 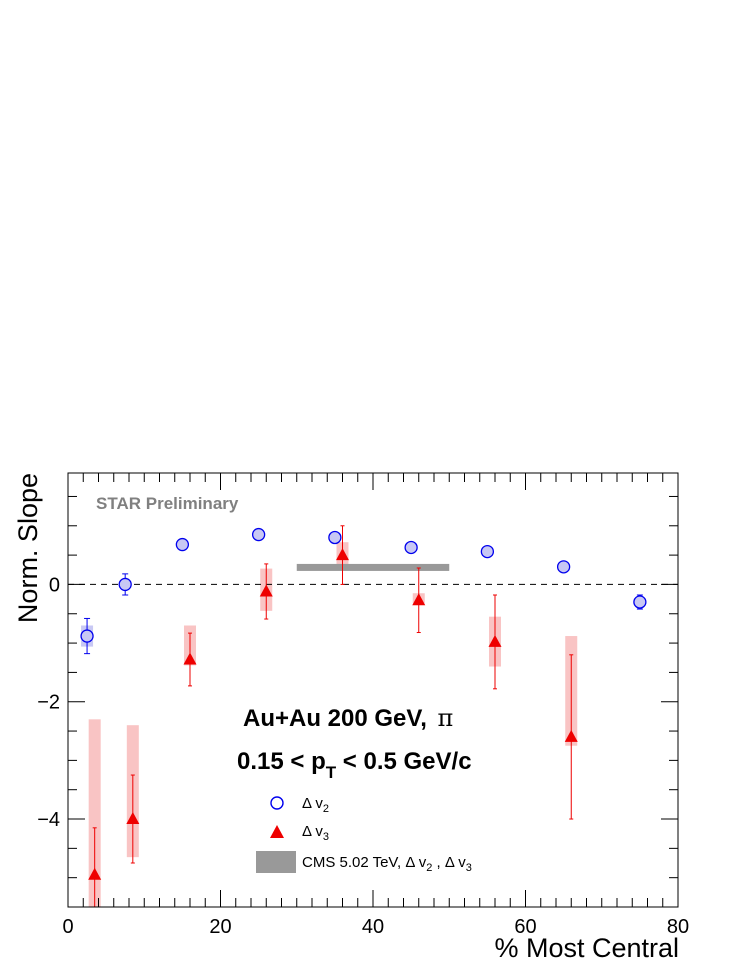 What do you see at coordinates (67, 927) in the screenshot?
I see `x-tick-label-0: 0` at bounding box center [67, 927].